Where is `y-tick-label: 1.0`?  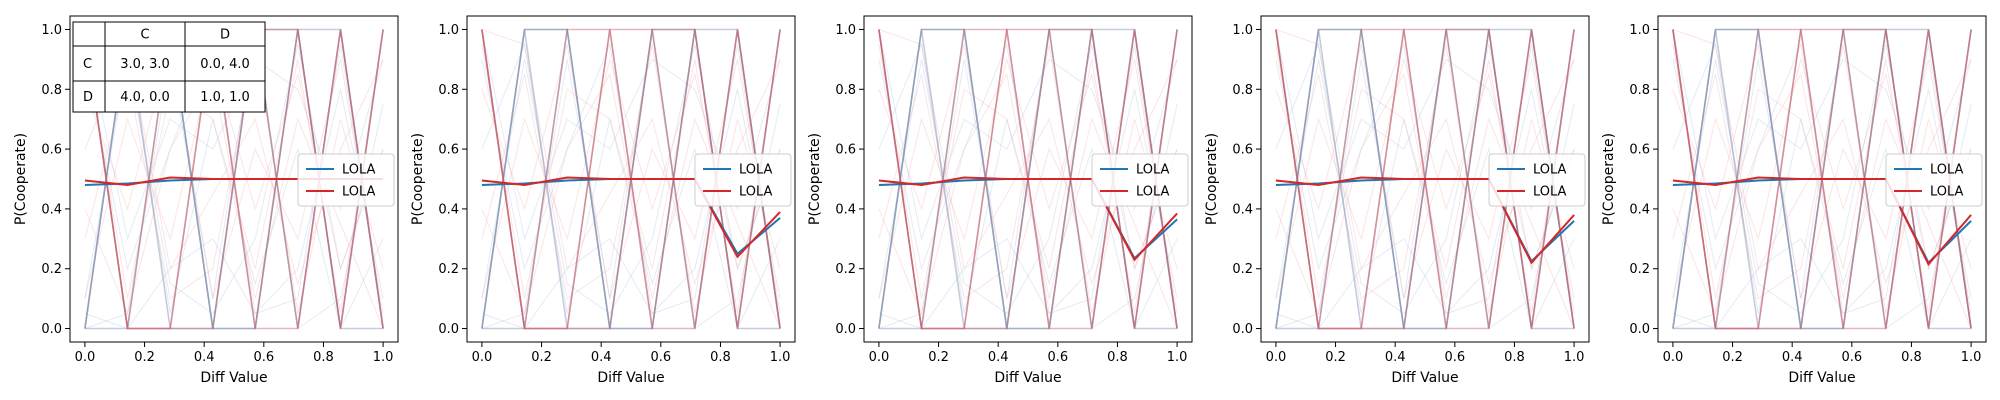
y-tick-label: 1.0 is located at coordinates (845, 30).